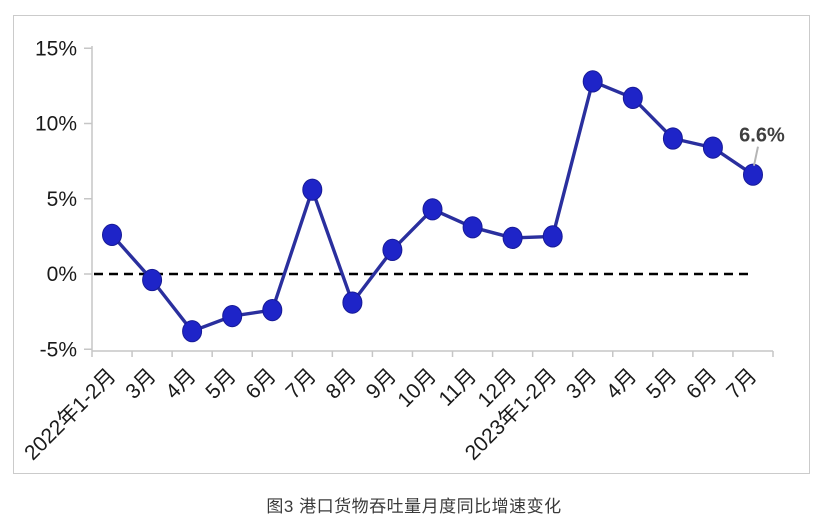  What do you see at coordinates (417, 388) in the screenshot?
I see `x-tick-label: 10月` at bounding box center [417, 388].